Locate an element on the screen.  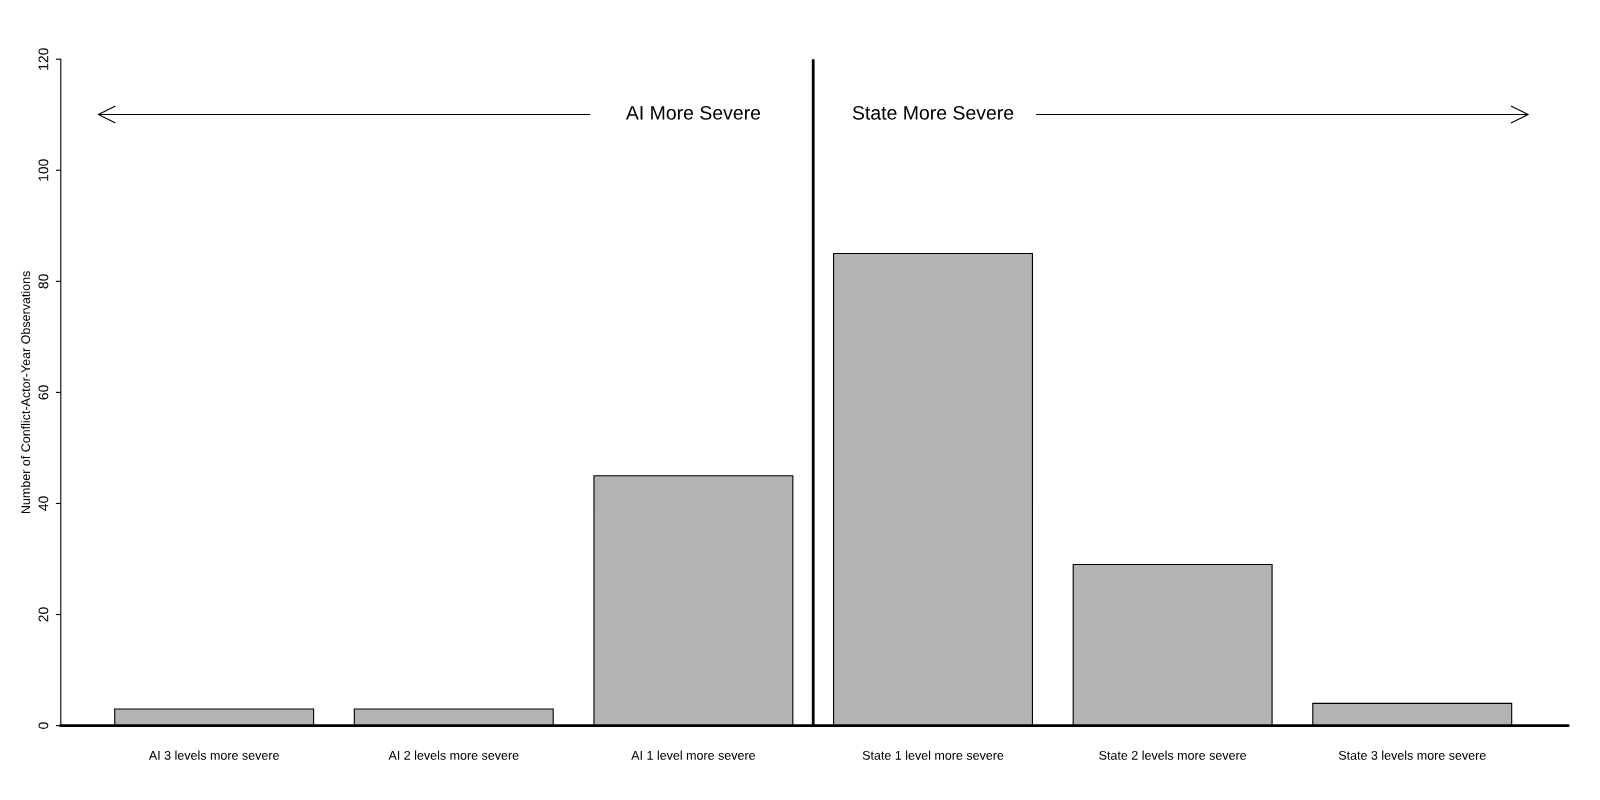
x-tick-label: State 2 levels more severe is located at coordinates (1173, 755).